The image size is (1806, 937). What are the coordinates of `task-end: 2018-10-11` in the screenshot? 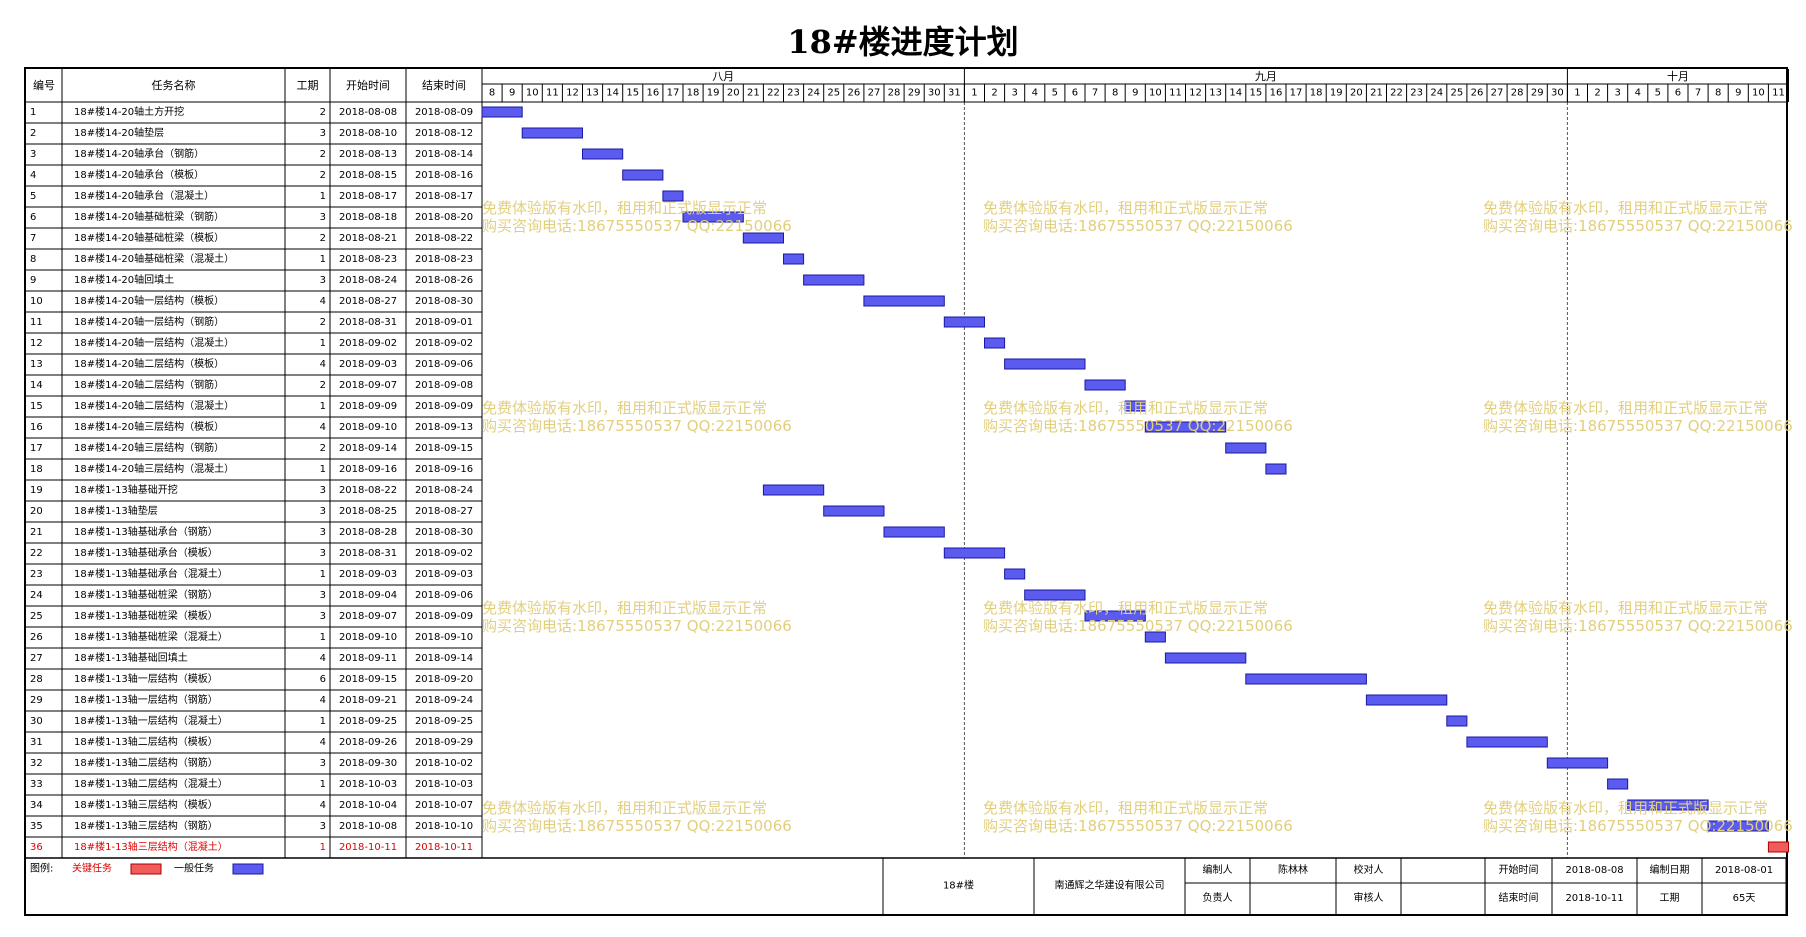 It's located at (444, 847).